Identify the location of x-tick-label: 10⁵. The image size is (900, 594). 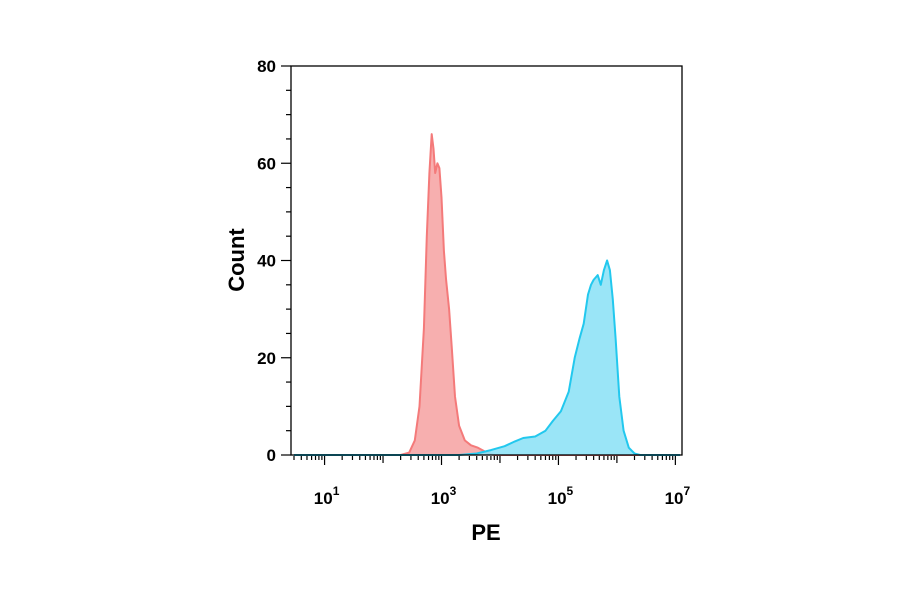
(561, 496).